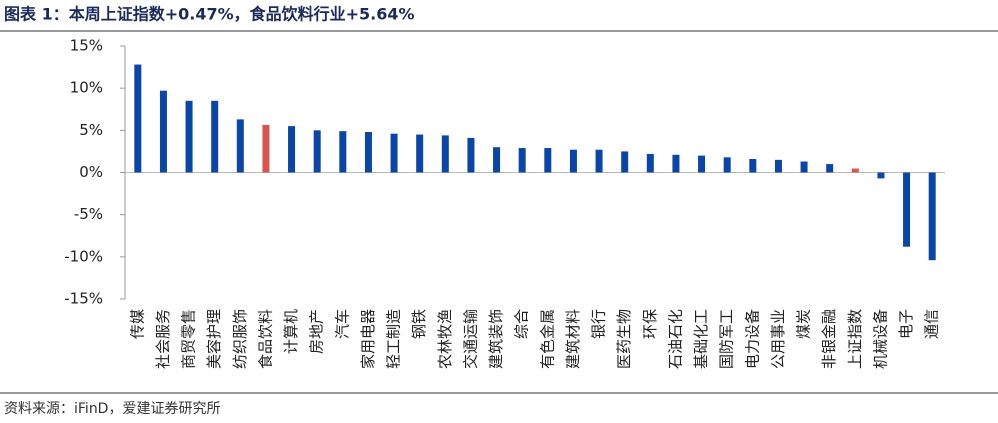 The height and width of the screenshot is (423, 998). What do you see at coordinates (855, 339) in the screenshot?
I see `x-tick-label: 上证指数` at bounding box center [855, 339].